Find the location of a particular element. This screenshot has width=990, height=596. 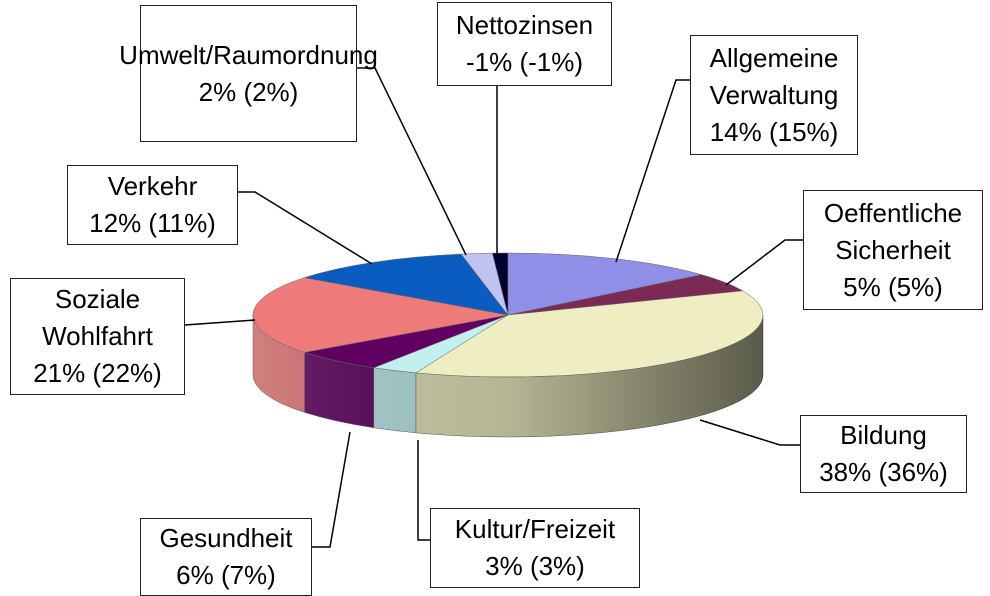

side-shading is located at coordinates (508, 376).